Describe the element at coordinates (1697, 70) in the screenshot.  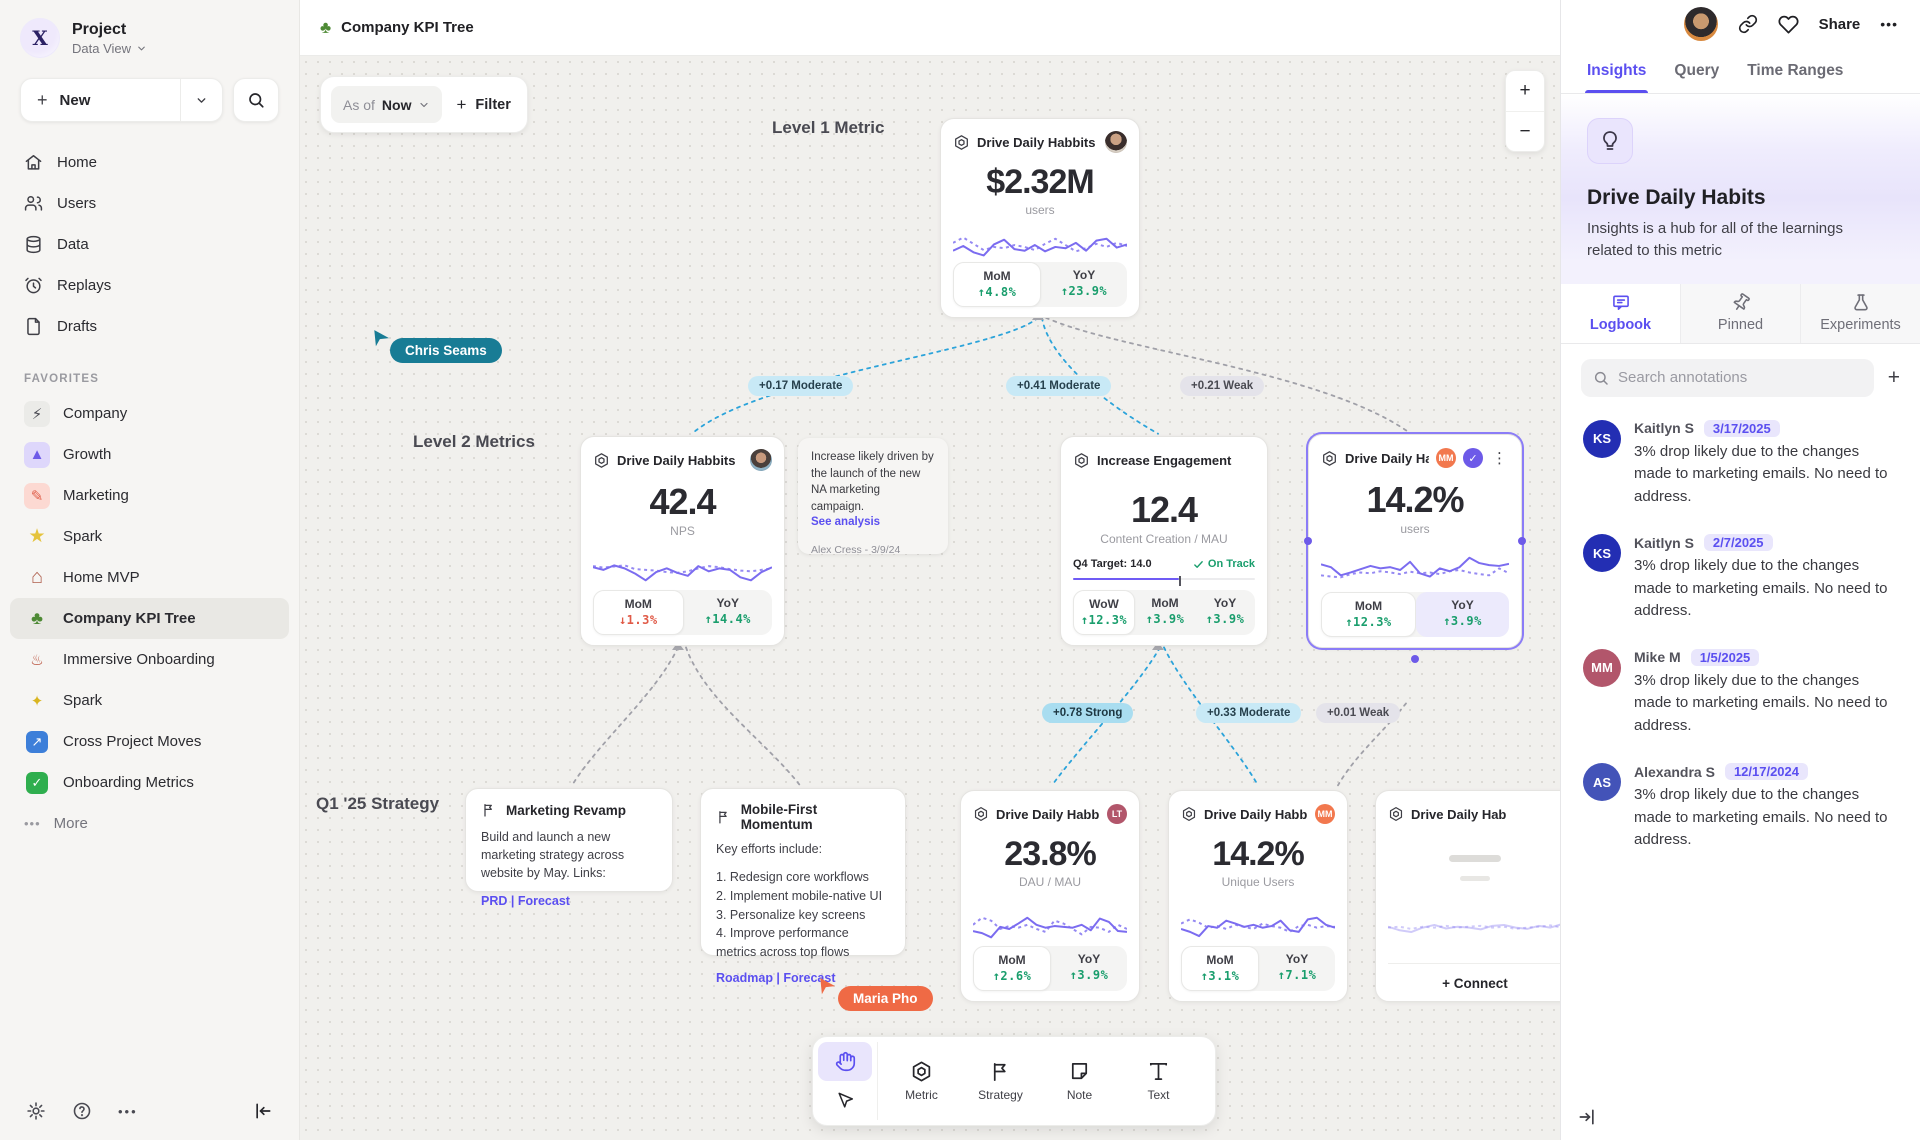
I see `tab-query: Query` at that location.